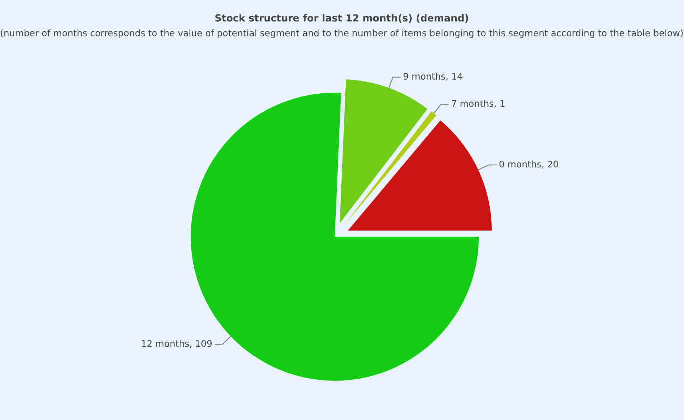 This screenshot has height=420, width=684. Describe the element at coordinates (177, 344) in the screenshot. I see `slice-label: 12 months, 109` at that location.